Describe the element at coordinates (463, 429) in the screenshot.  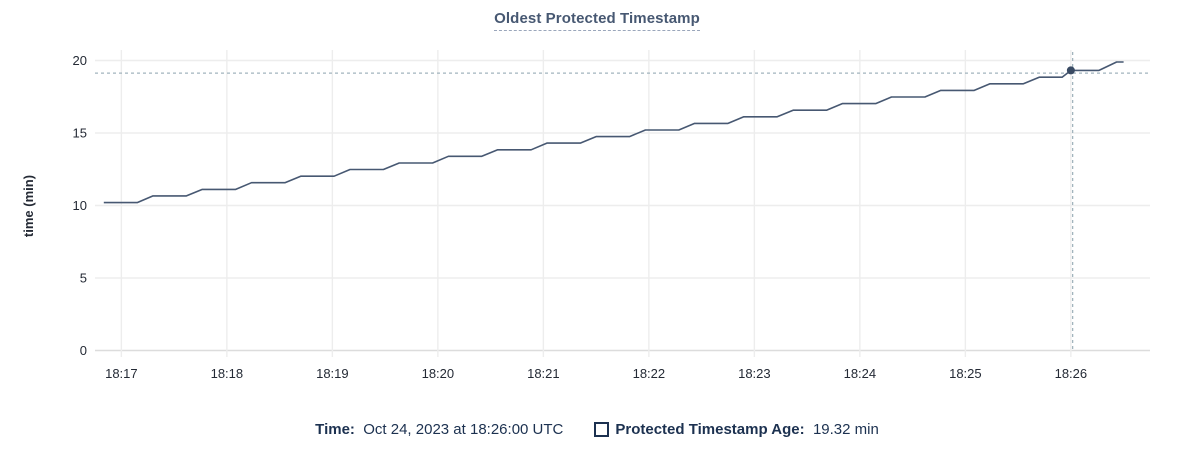
I see `hover-time-value: Oct 24, 2023 at 18:26:00 UTC` at that location.